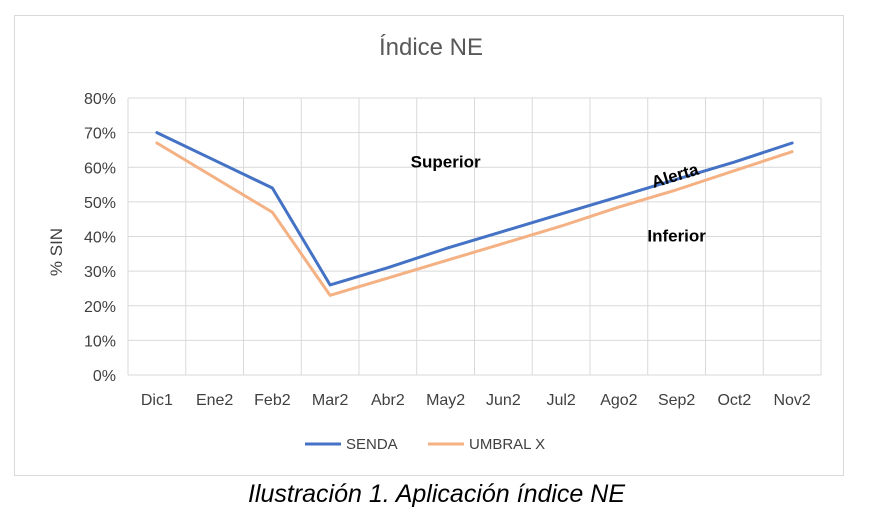  Describe the element at coordinates (431, 47) in the screenshot. I see `chart-title: Índice NE` at that location.